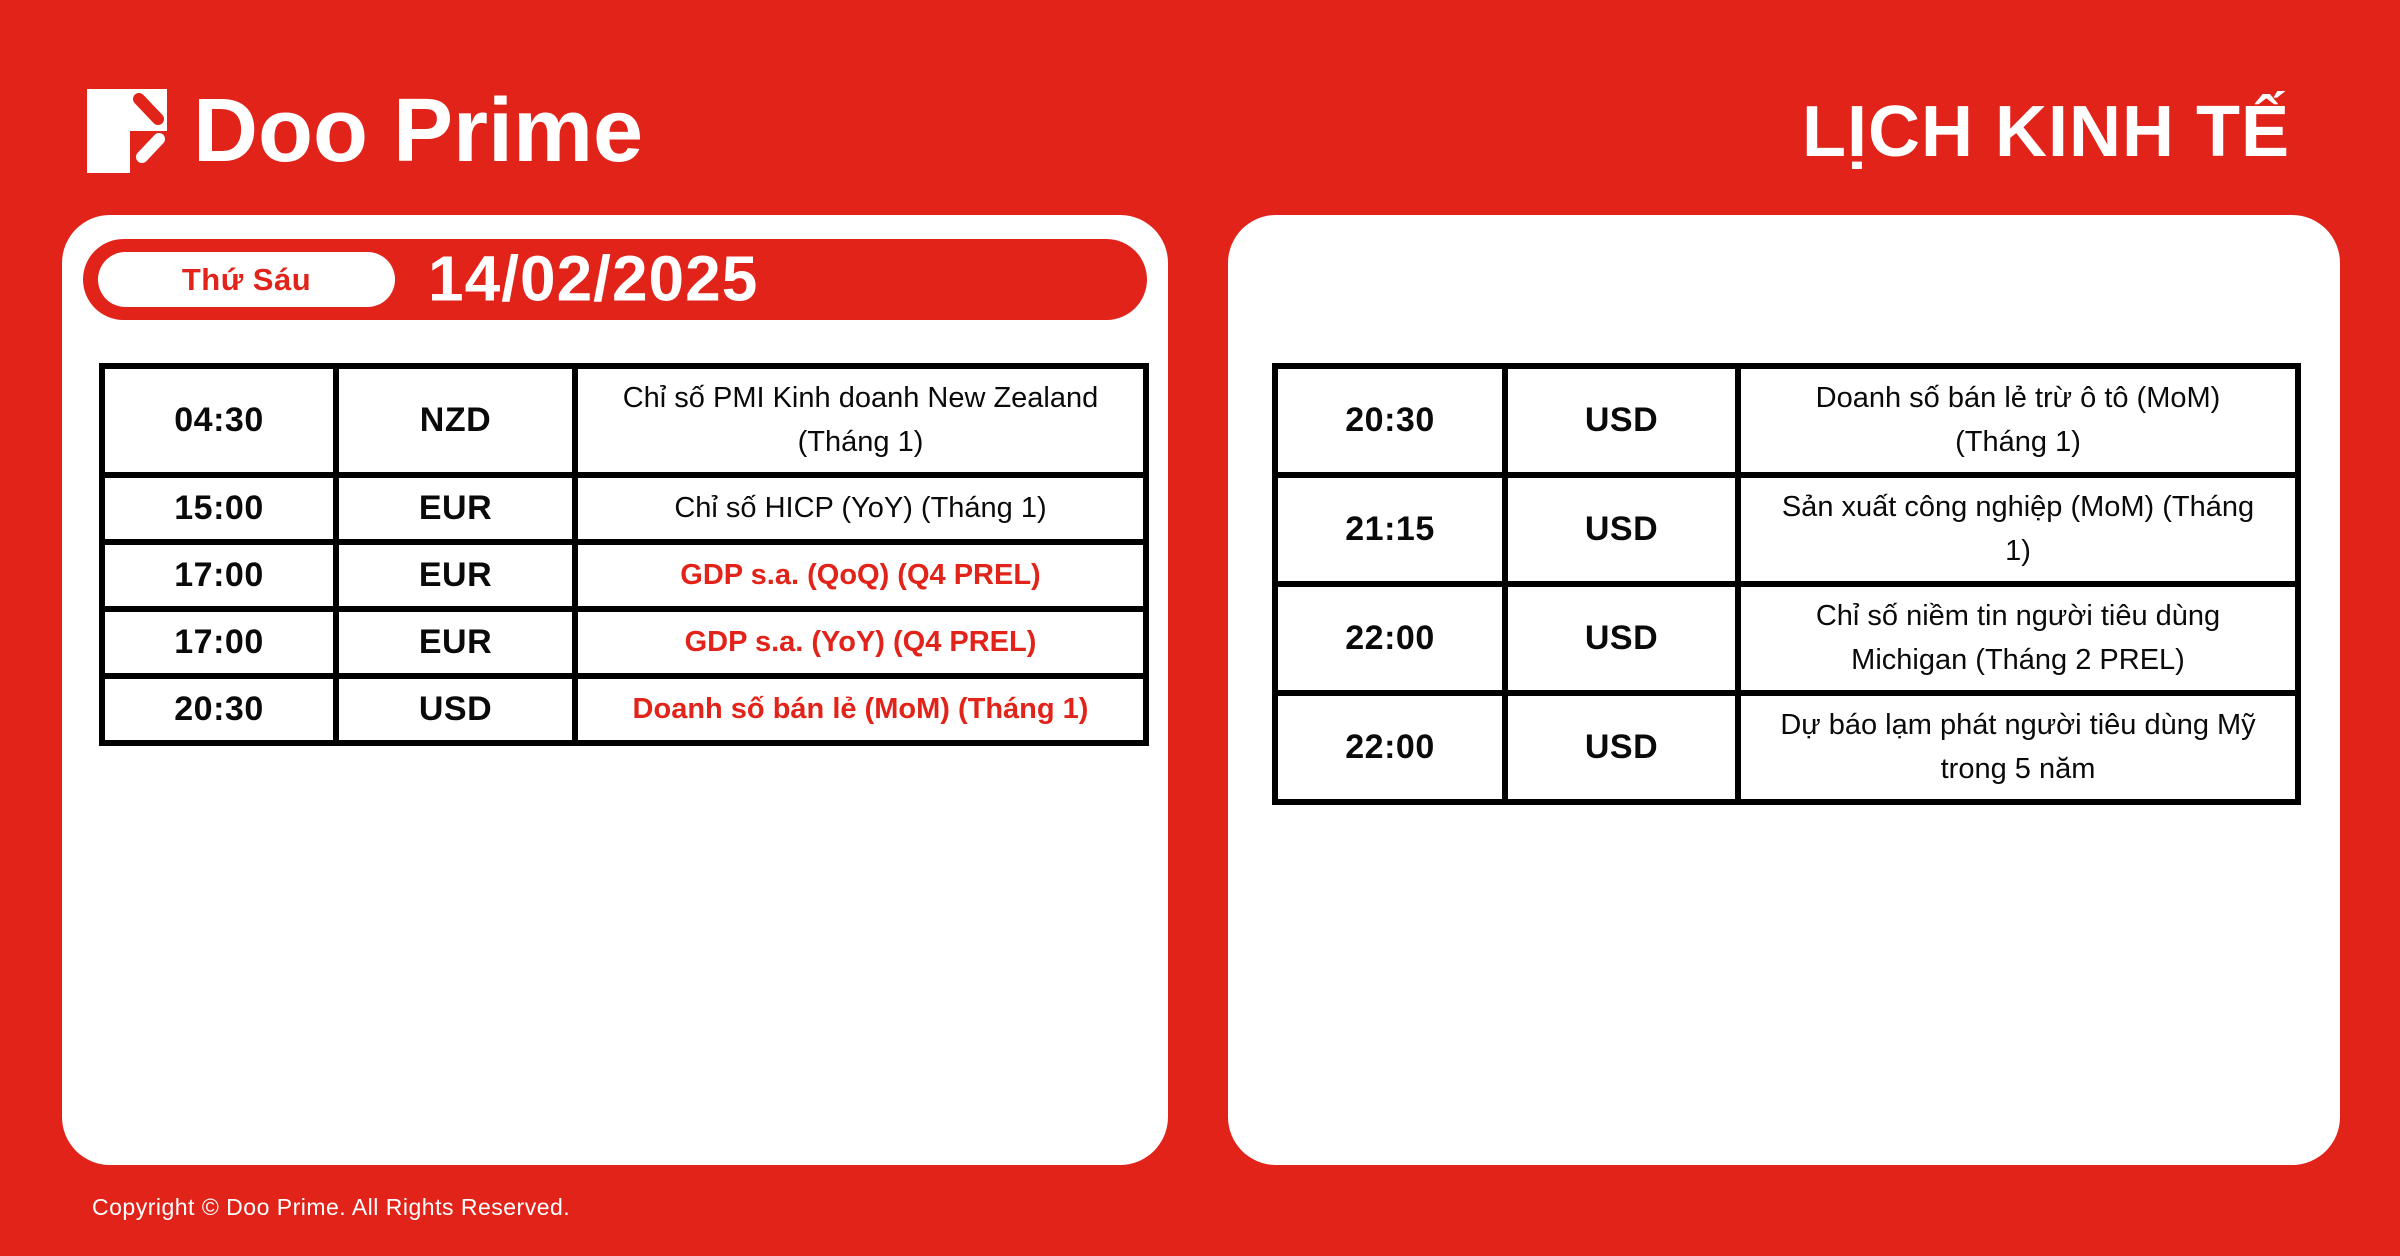 The width and height of the screenshot is (2400, 1256). What do you see at coordinates (127, 131) in the screenshot?
I see `doo-prime-logo-icon` at bounding box center [127, 131].